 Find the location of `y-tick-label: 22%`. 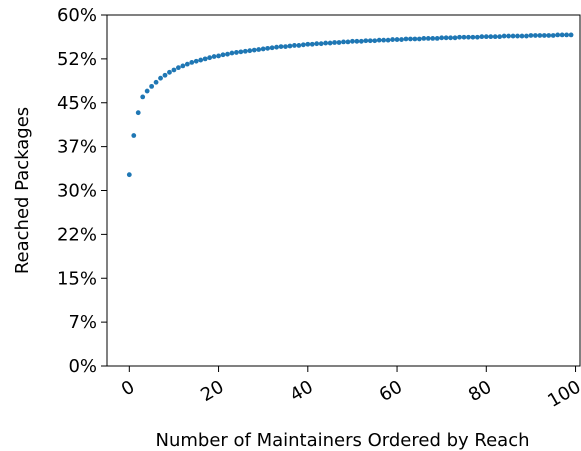

y-tick-label: 22% is located at coordinates (77, 234).